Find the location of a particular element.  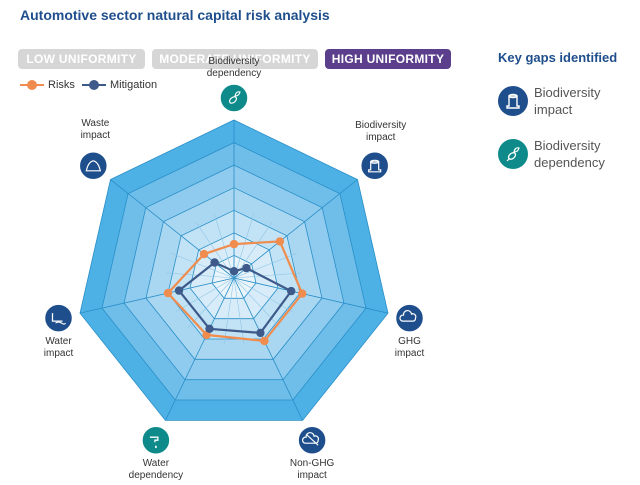

axis-label-6-line1: Waste is located at coordinates (95, 123).